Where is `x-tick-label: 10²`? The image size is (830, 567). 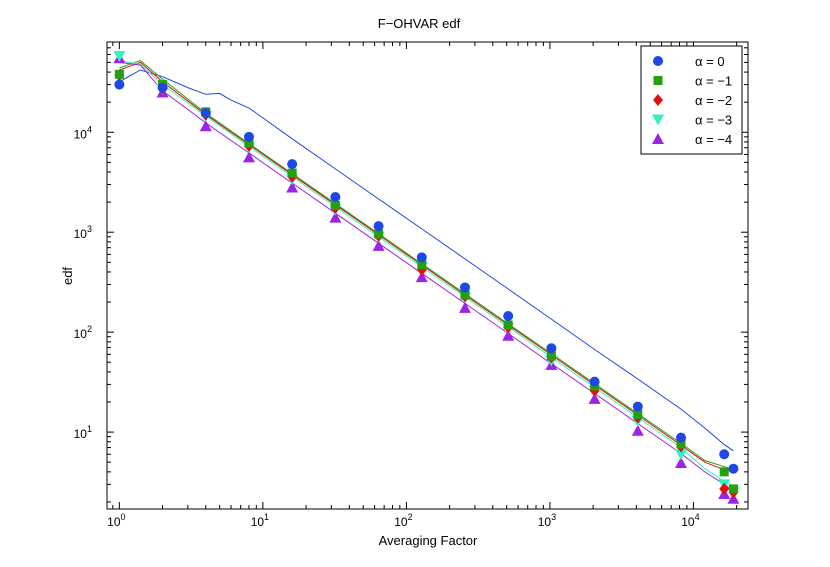
x-tick-label: 10² is located at coordinates (403, 520).